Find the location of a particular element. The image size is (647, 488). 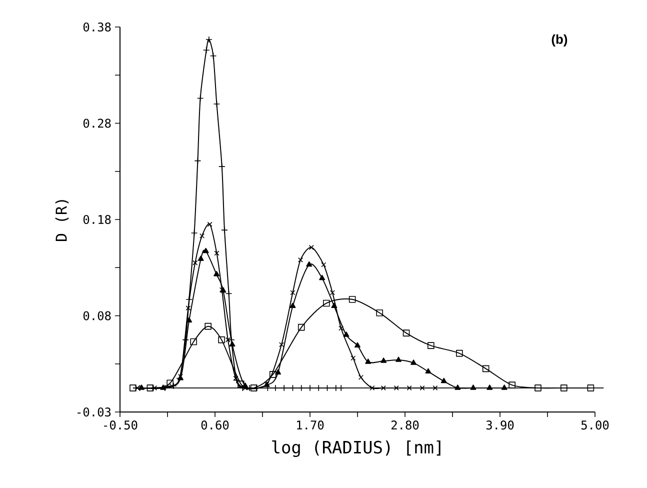

y-tick-label: 0.08 is located at coordinates (97, 315).